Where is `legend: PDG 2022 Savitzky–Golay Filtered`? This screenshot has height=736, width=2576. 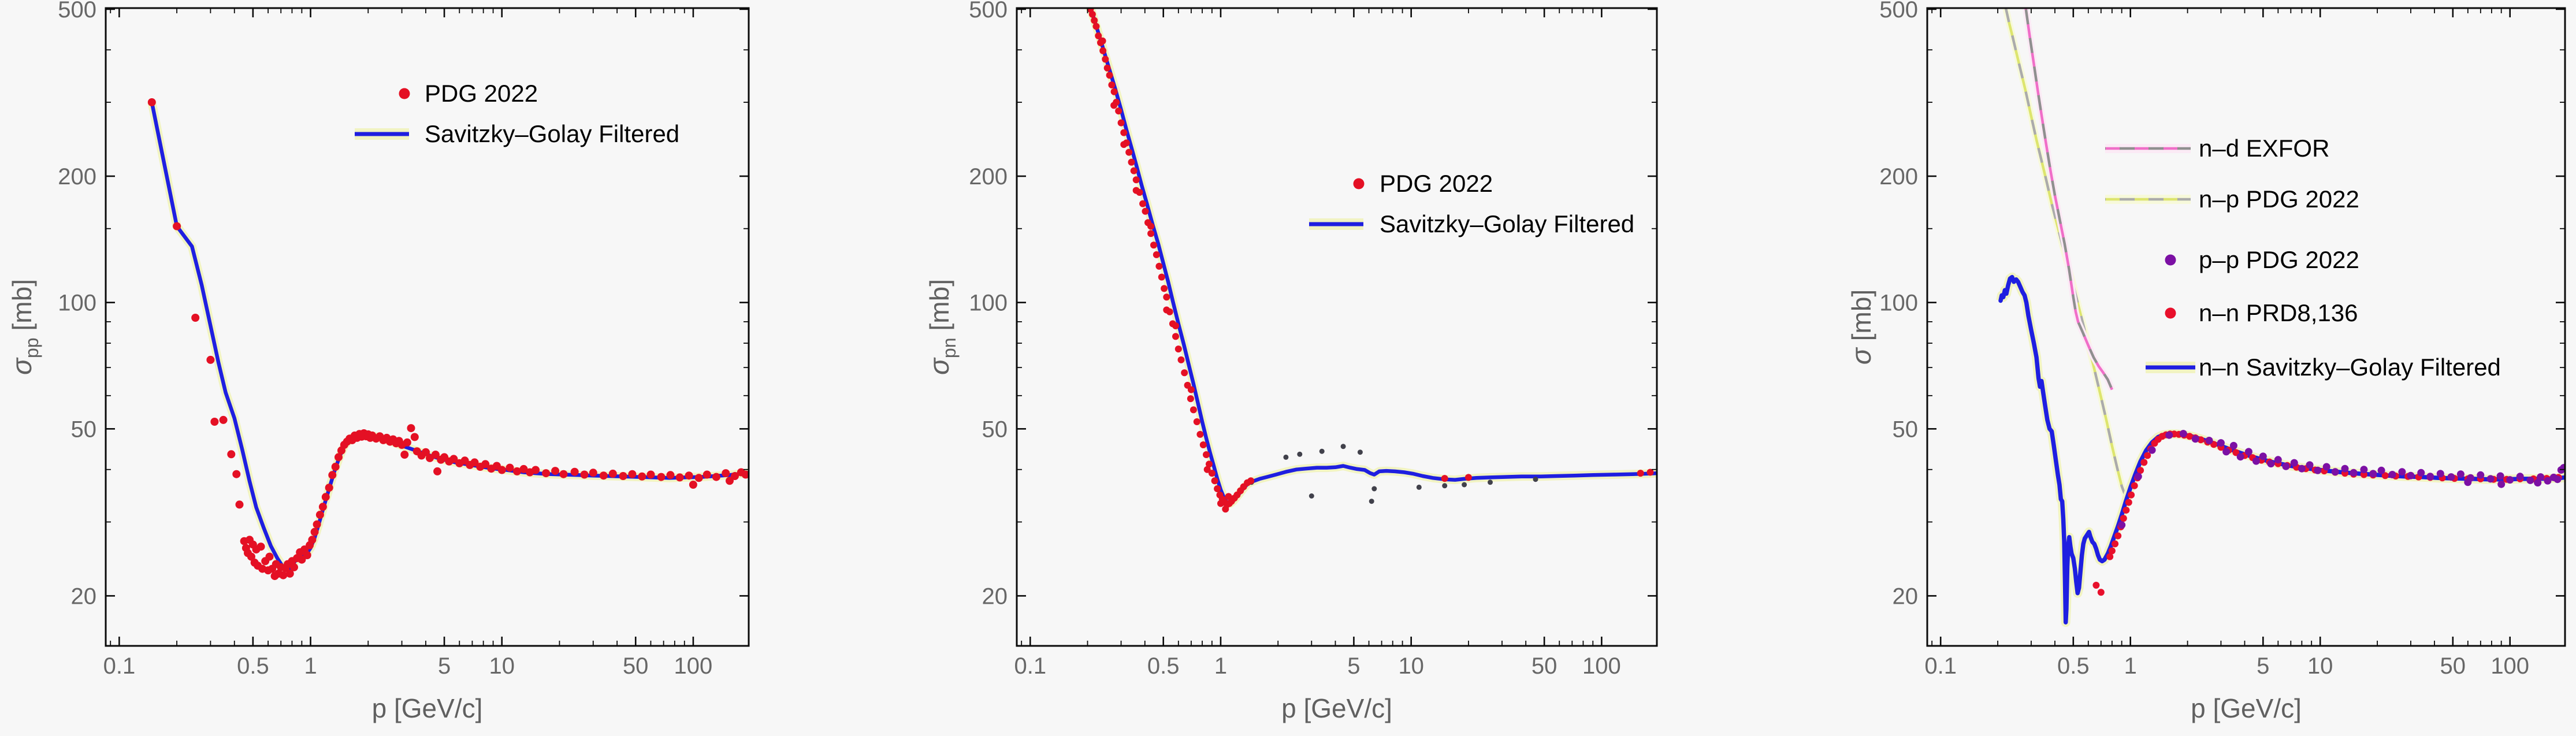
legend: PDG 2022 Savitzky–Golay Filtered is located at coordinates (1471, 203).